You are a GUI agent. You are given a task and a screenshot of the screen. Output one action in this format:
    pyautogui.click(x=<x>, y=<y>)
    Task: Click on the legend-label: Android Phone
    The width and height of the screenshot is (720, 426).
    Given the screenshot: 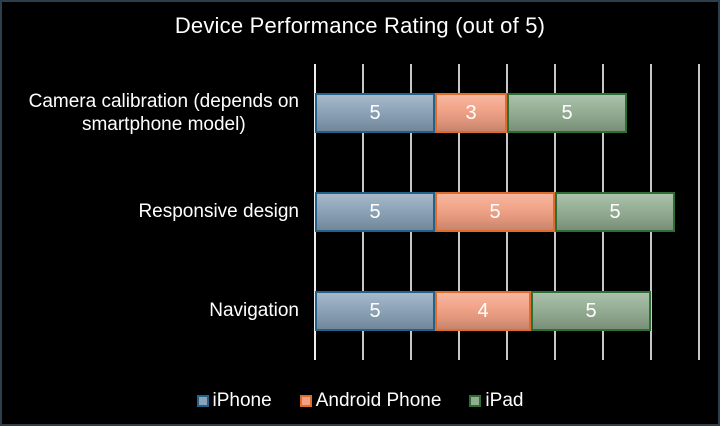 What is the action you would take?
    pyautogui.click(x=378, y=400)
    